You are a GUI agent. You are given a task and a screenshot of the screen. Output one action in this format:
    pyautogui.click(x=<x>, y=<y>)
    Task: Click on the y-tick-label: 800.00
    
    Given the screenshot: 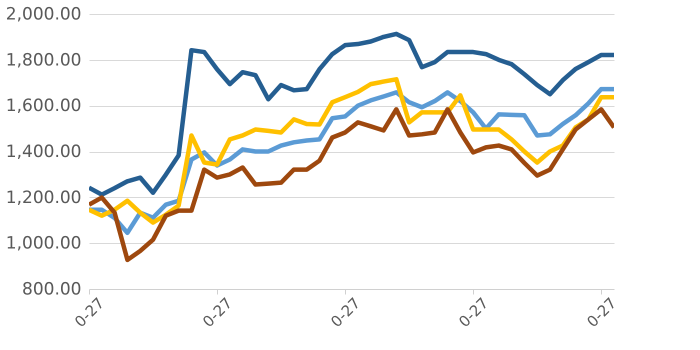 What is the action you would take?
    pyautogui.click(x=52, y=290)
    